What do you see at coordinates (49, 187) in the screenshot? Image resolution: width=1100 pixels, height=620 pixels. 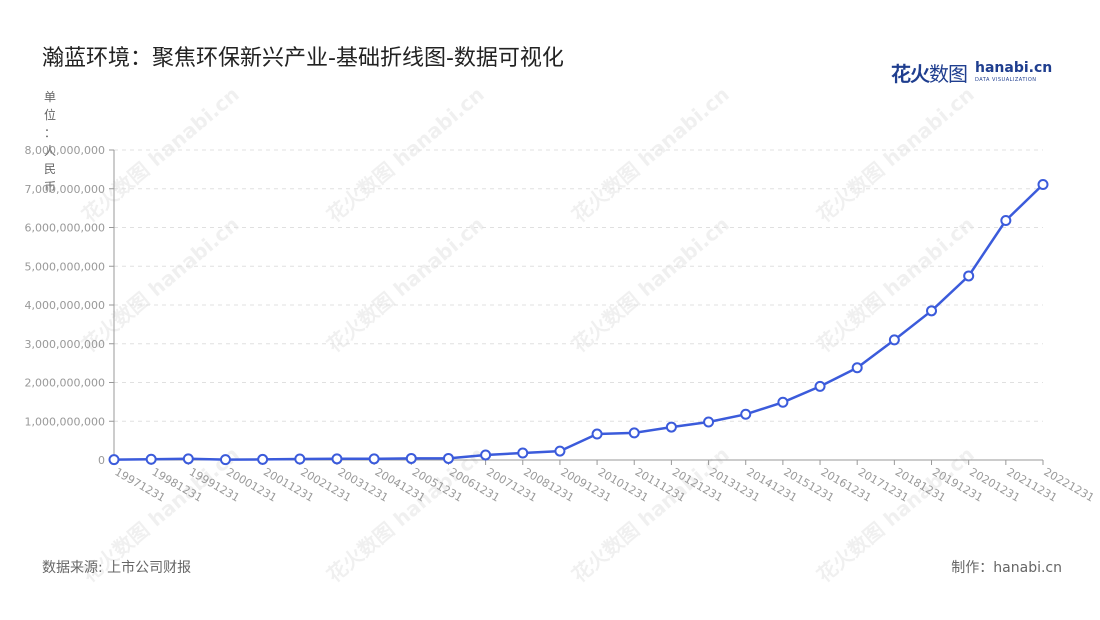 I see `unit-char: 币` at bounding box center [49, 187].